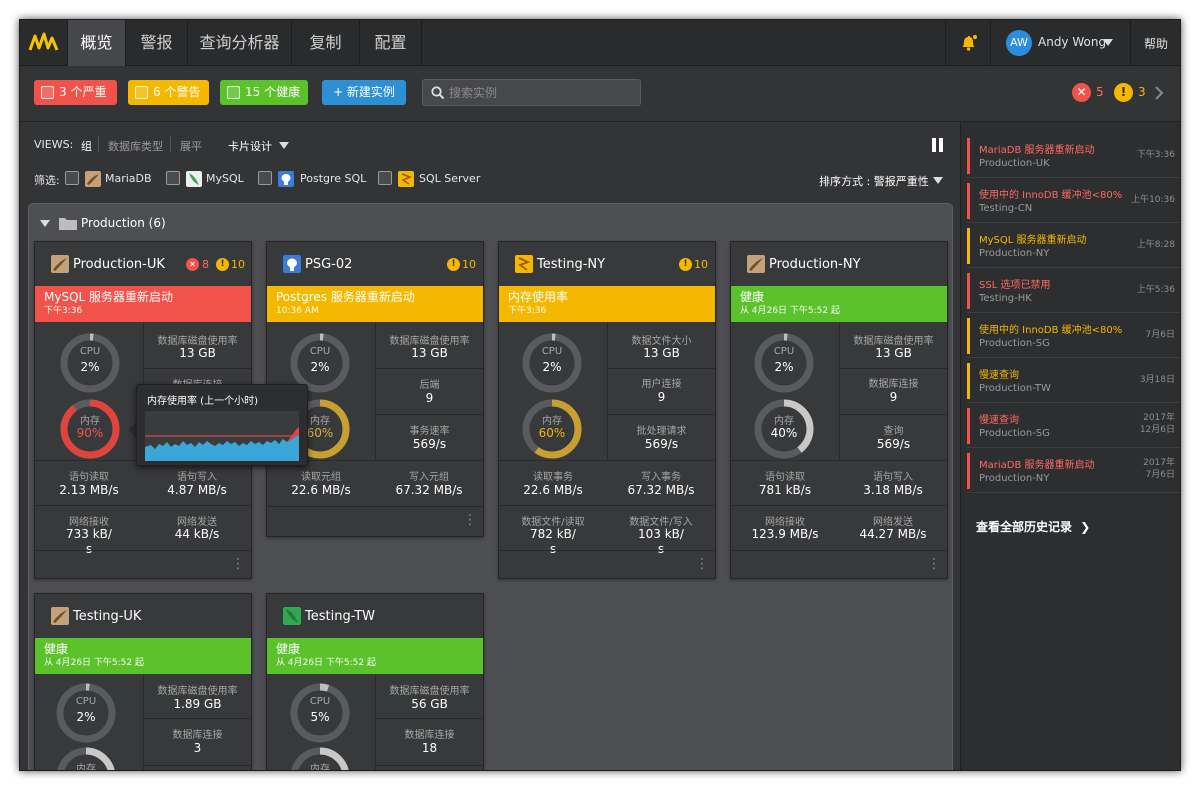 This screenshot has width=1200, height=790. I want to click on filter-label: 筛选:, so click(47, 180).